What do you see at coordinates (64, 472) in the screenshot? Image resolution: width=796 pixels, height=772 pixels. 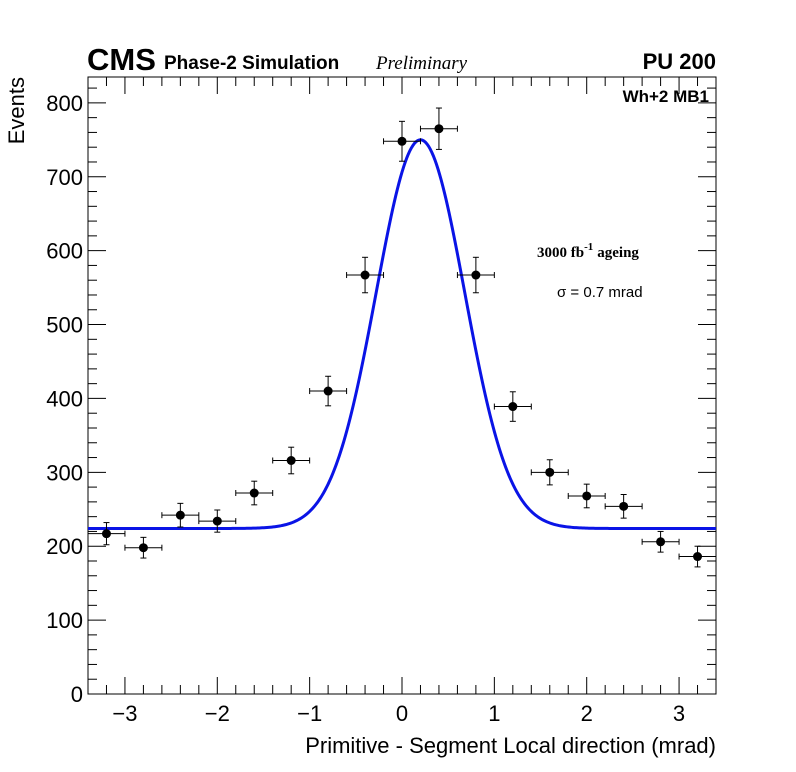 I see `y-tick-label: 300` at bounding box center [64, 472].